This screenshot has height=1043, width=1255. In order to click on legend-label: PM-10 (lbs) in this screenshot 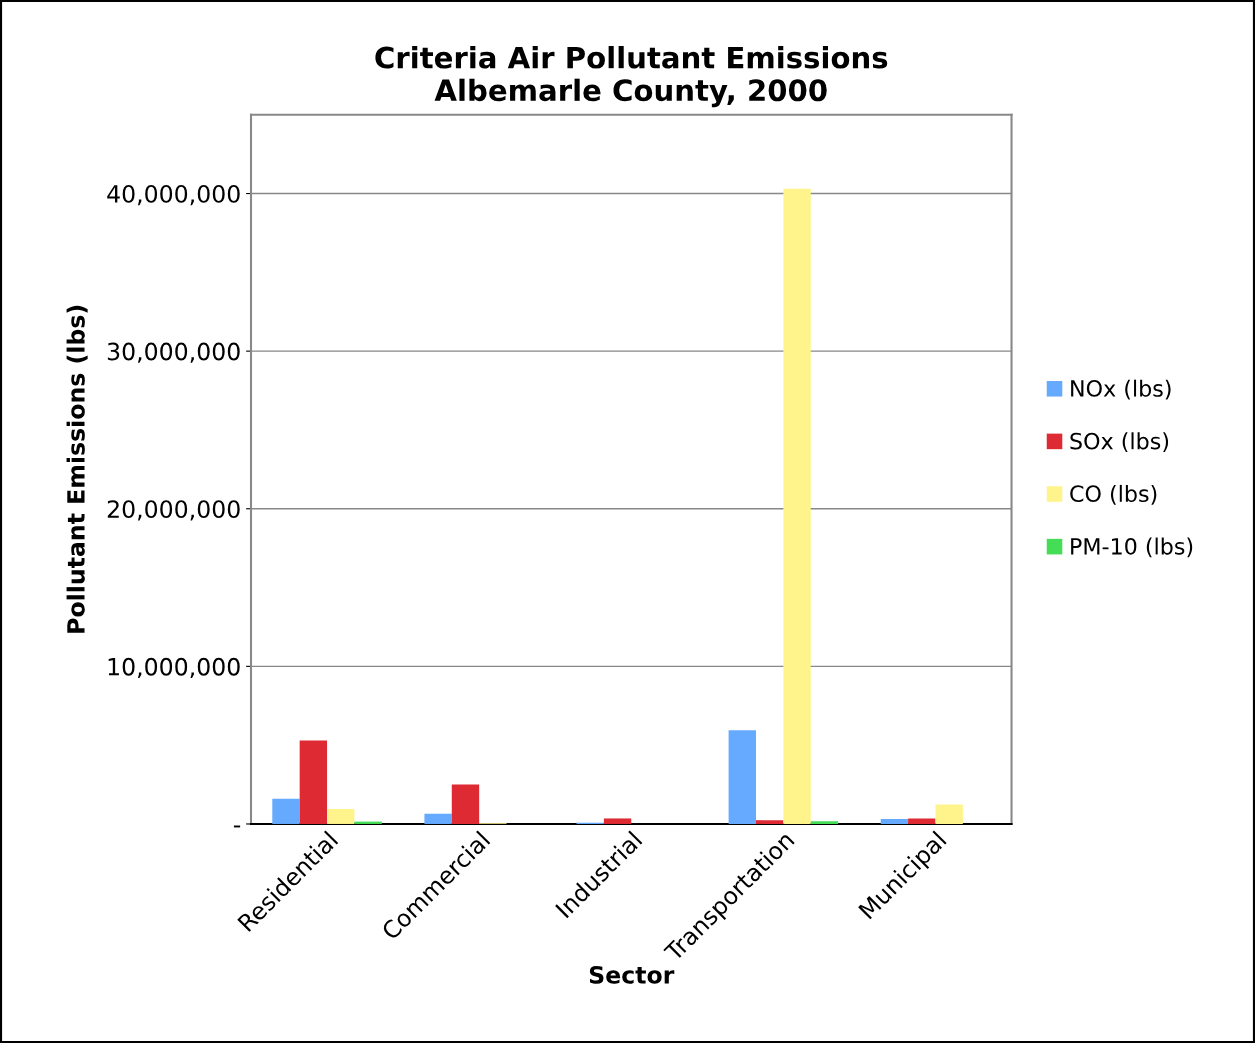, I will do `click(1132, 547)`.